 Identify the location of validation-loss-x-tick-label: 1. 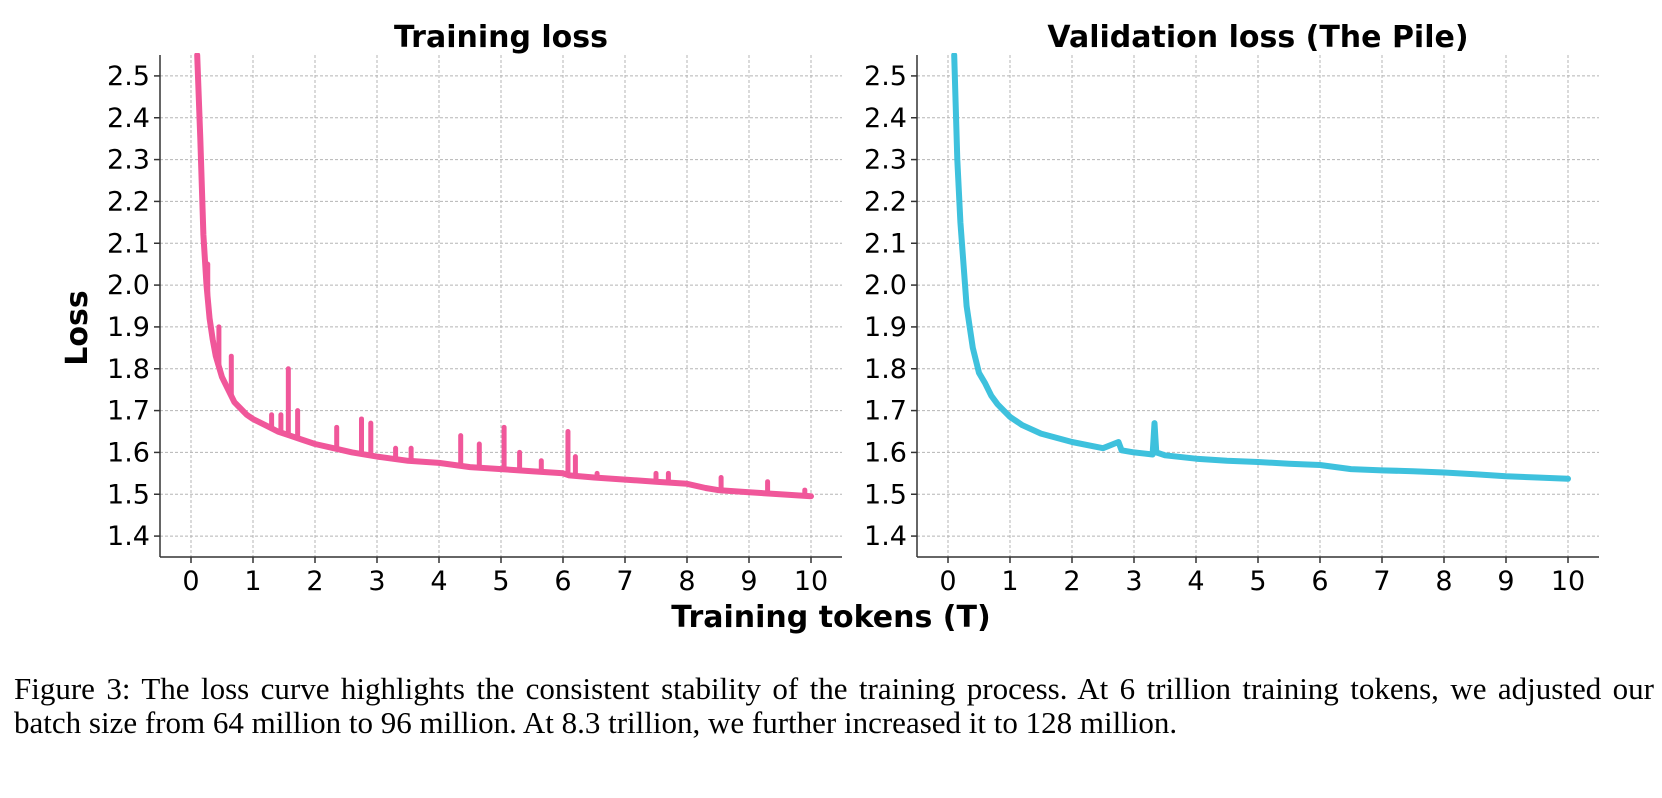
(1009, 581).